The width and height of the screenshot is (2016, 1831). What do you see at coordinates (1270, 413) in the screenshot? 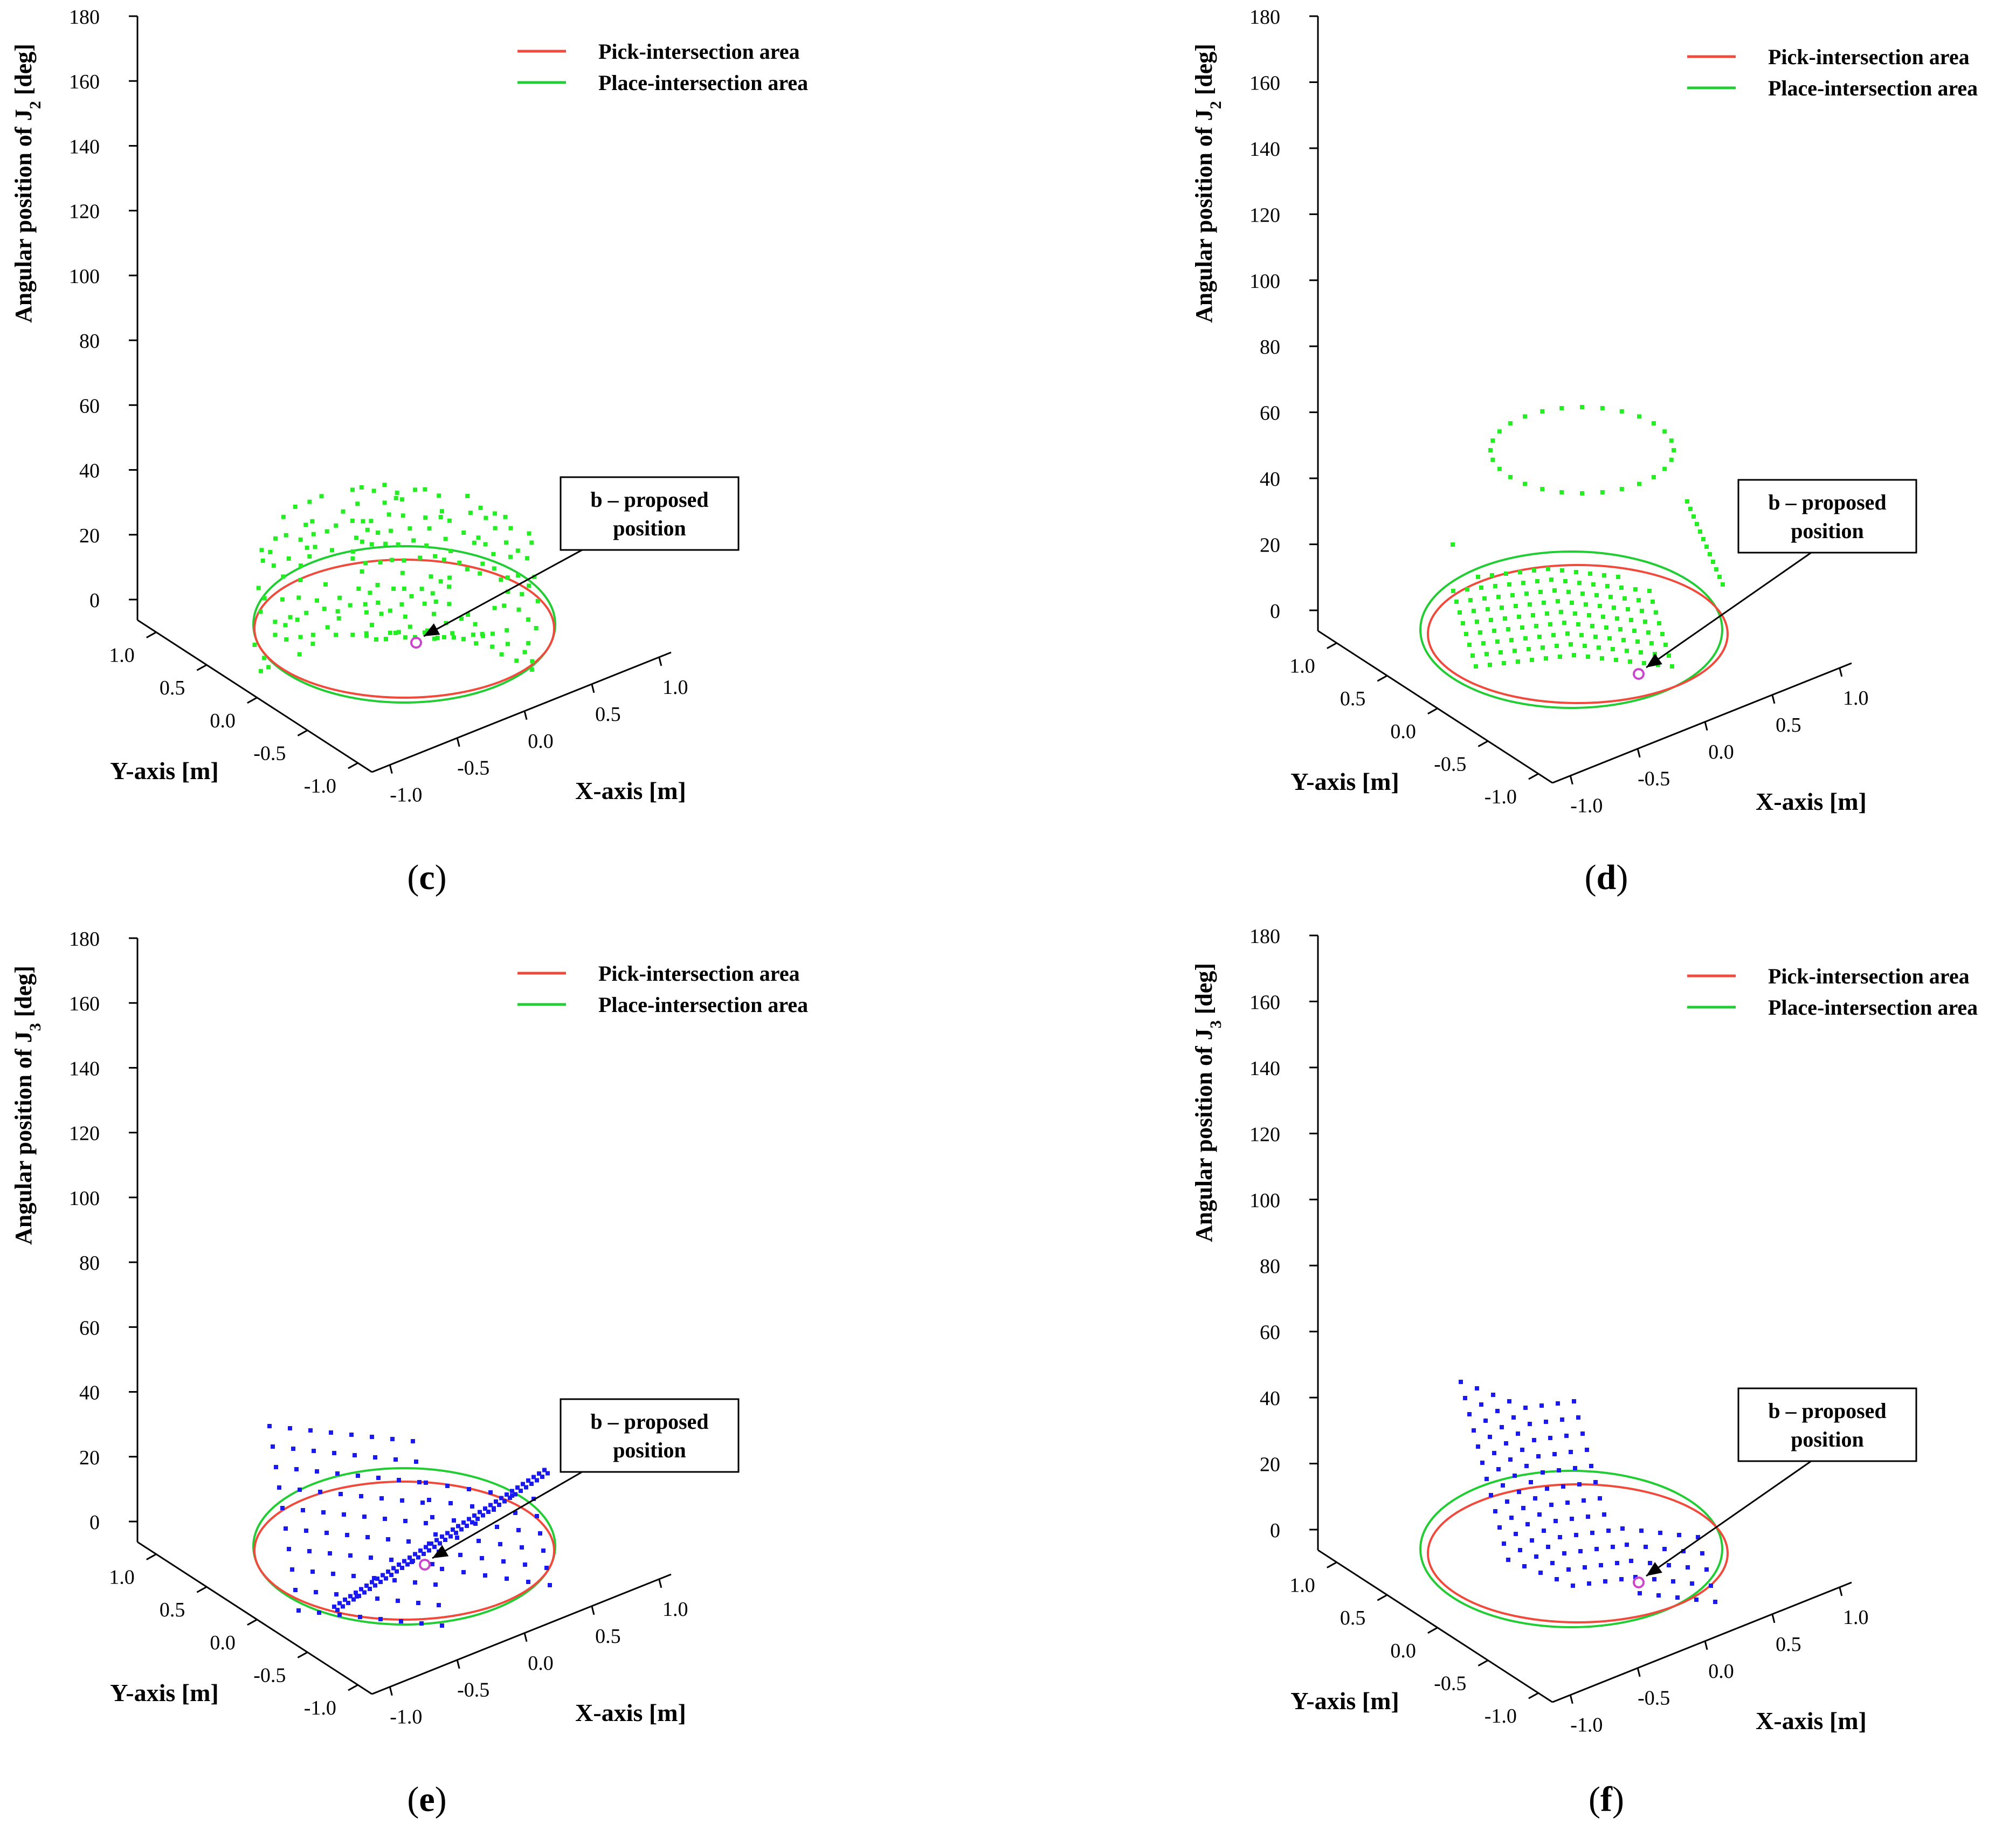
I see `z-tick-label: 60` at bounding box center [1270, 413].